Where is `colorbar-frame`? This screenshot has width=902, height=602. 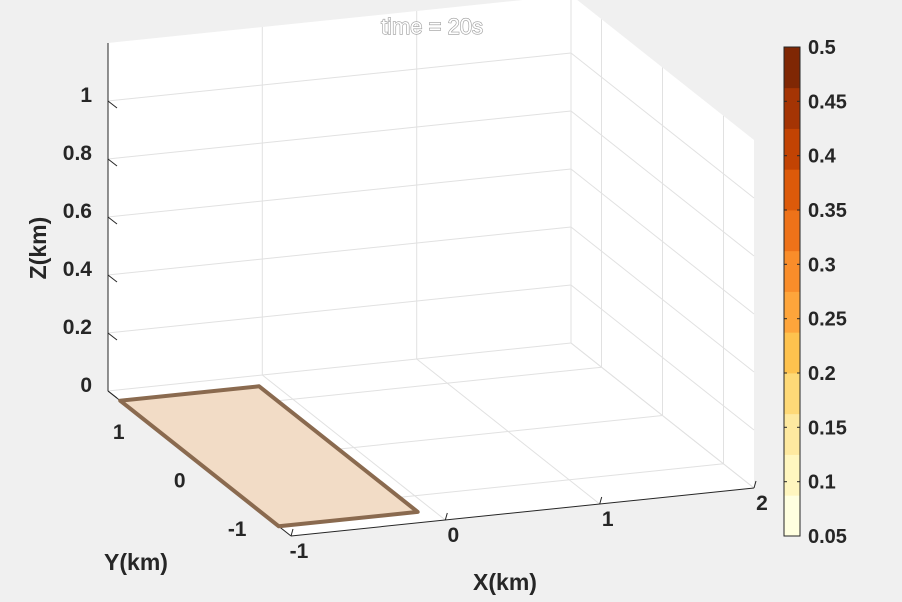 colorbar-frame is located at coordinates (792, 291).